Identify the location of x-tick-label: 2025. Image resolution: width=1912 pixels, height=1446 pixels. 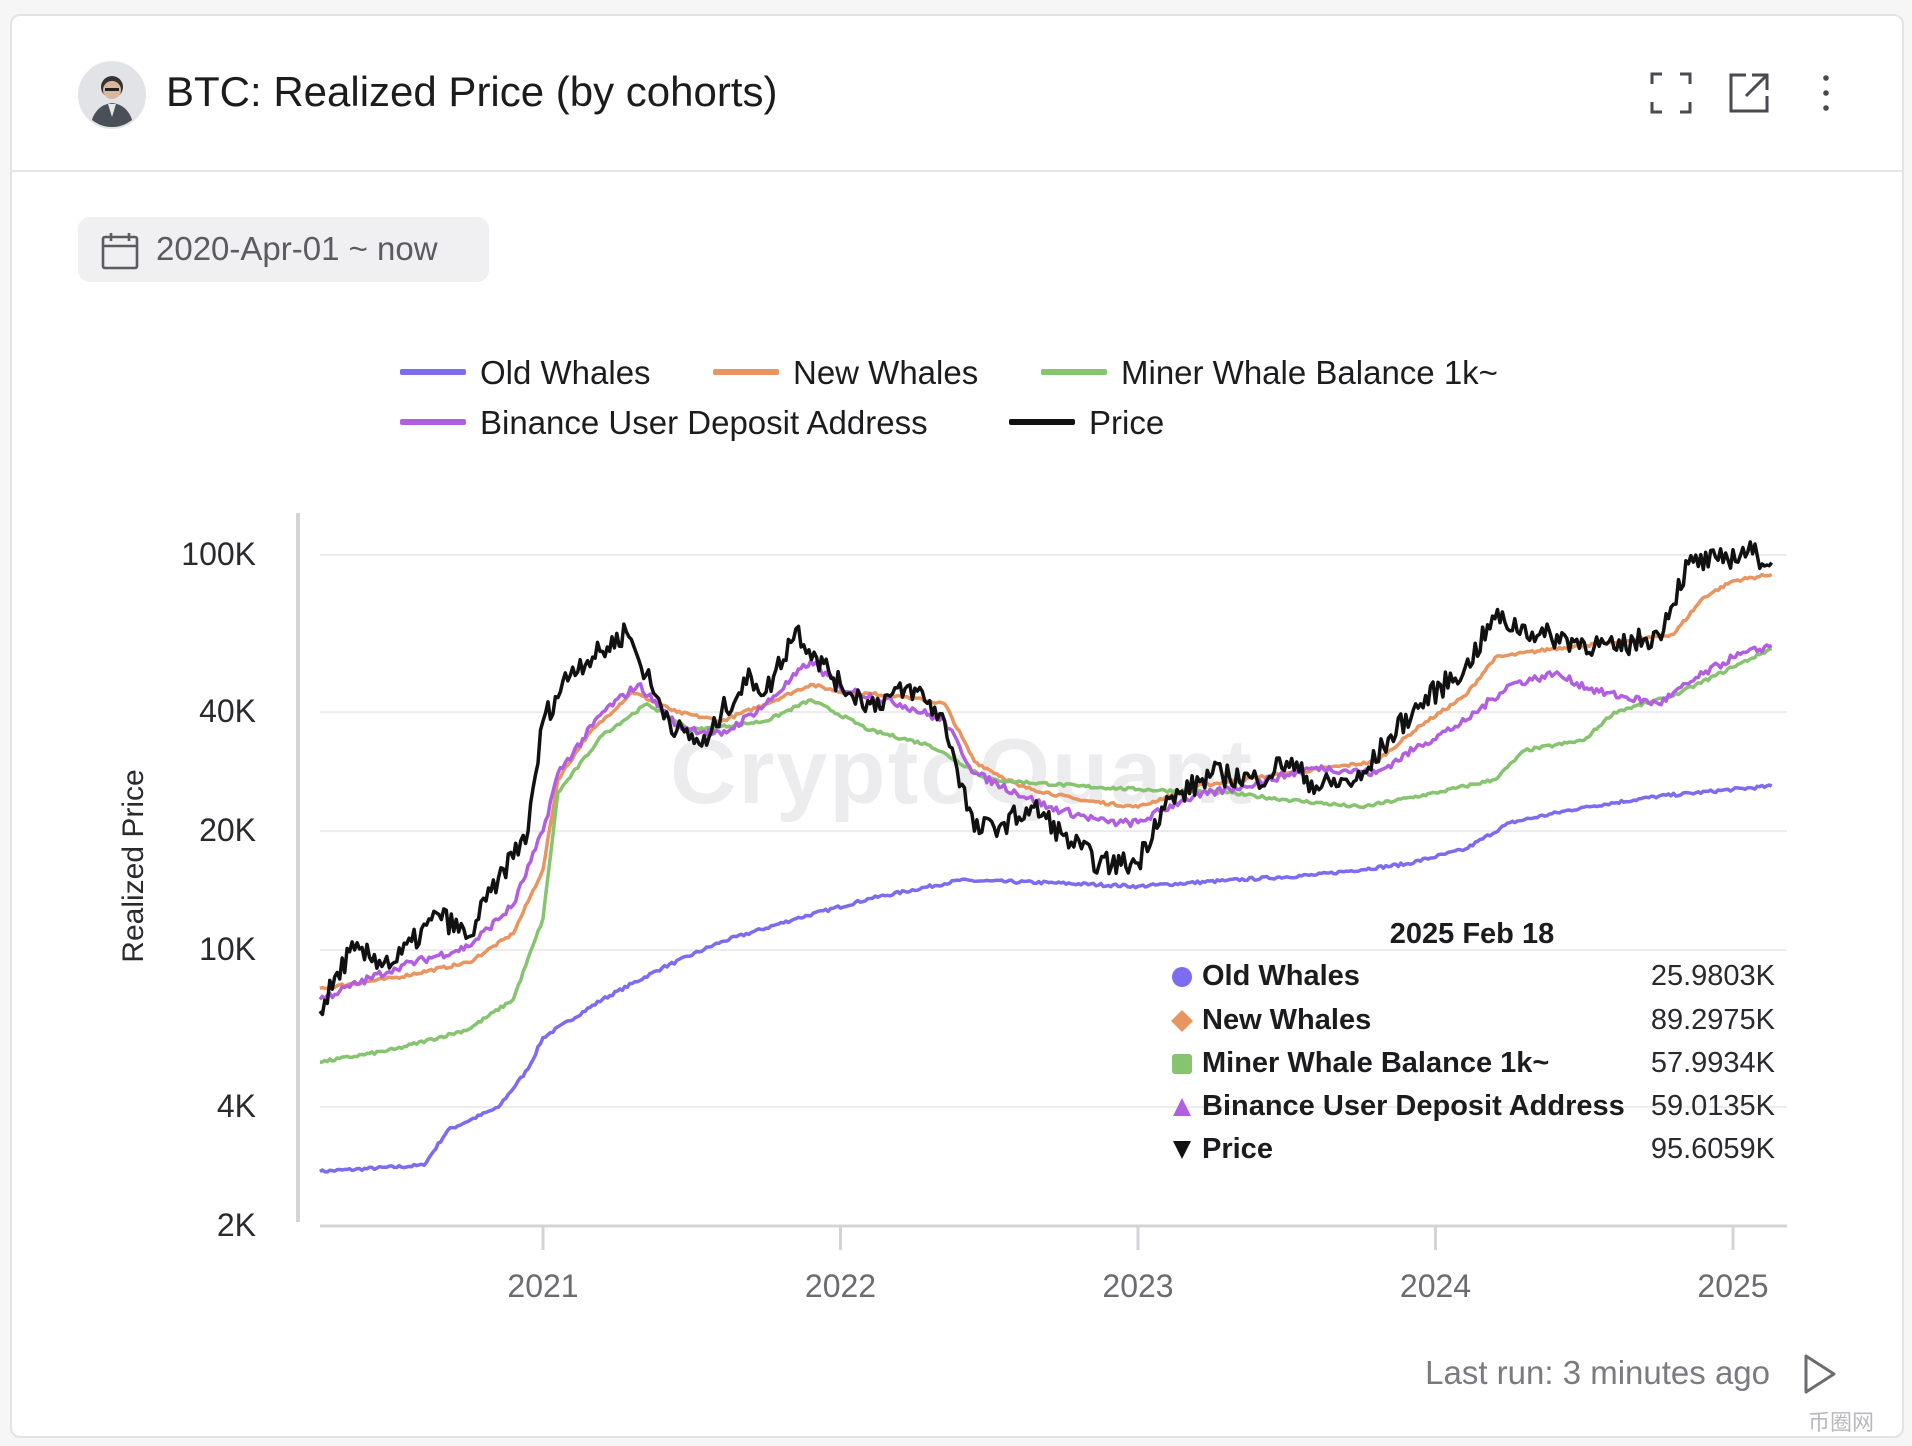
(1733, 1286).